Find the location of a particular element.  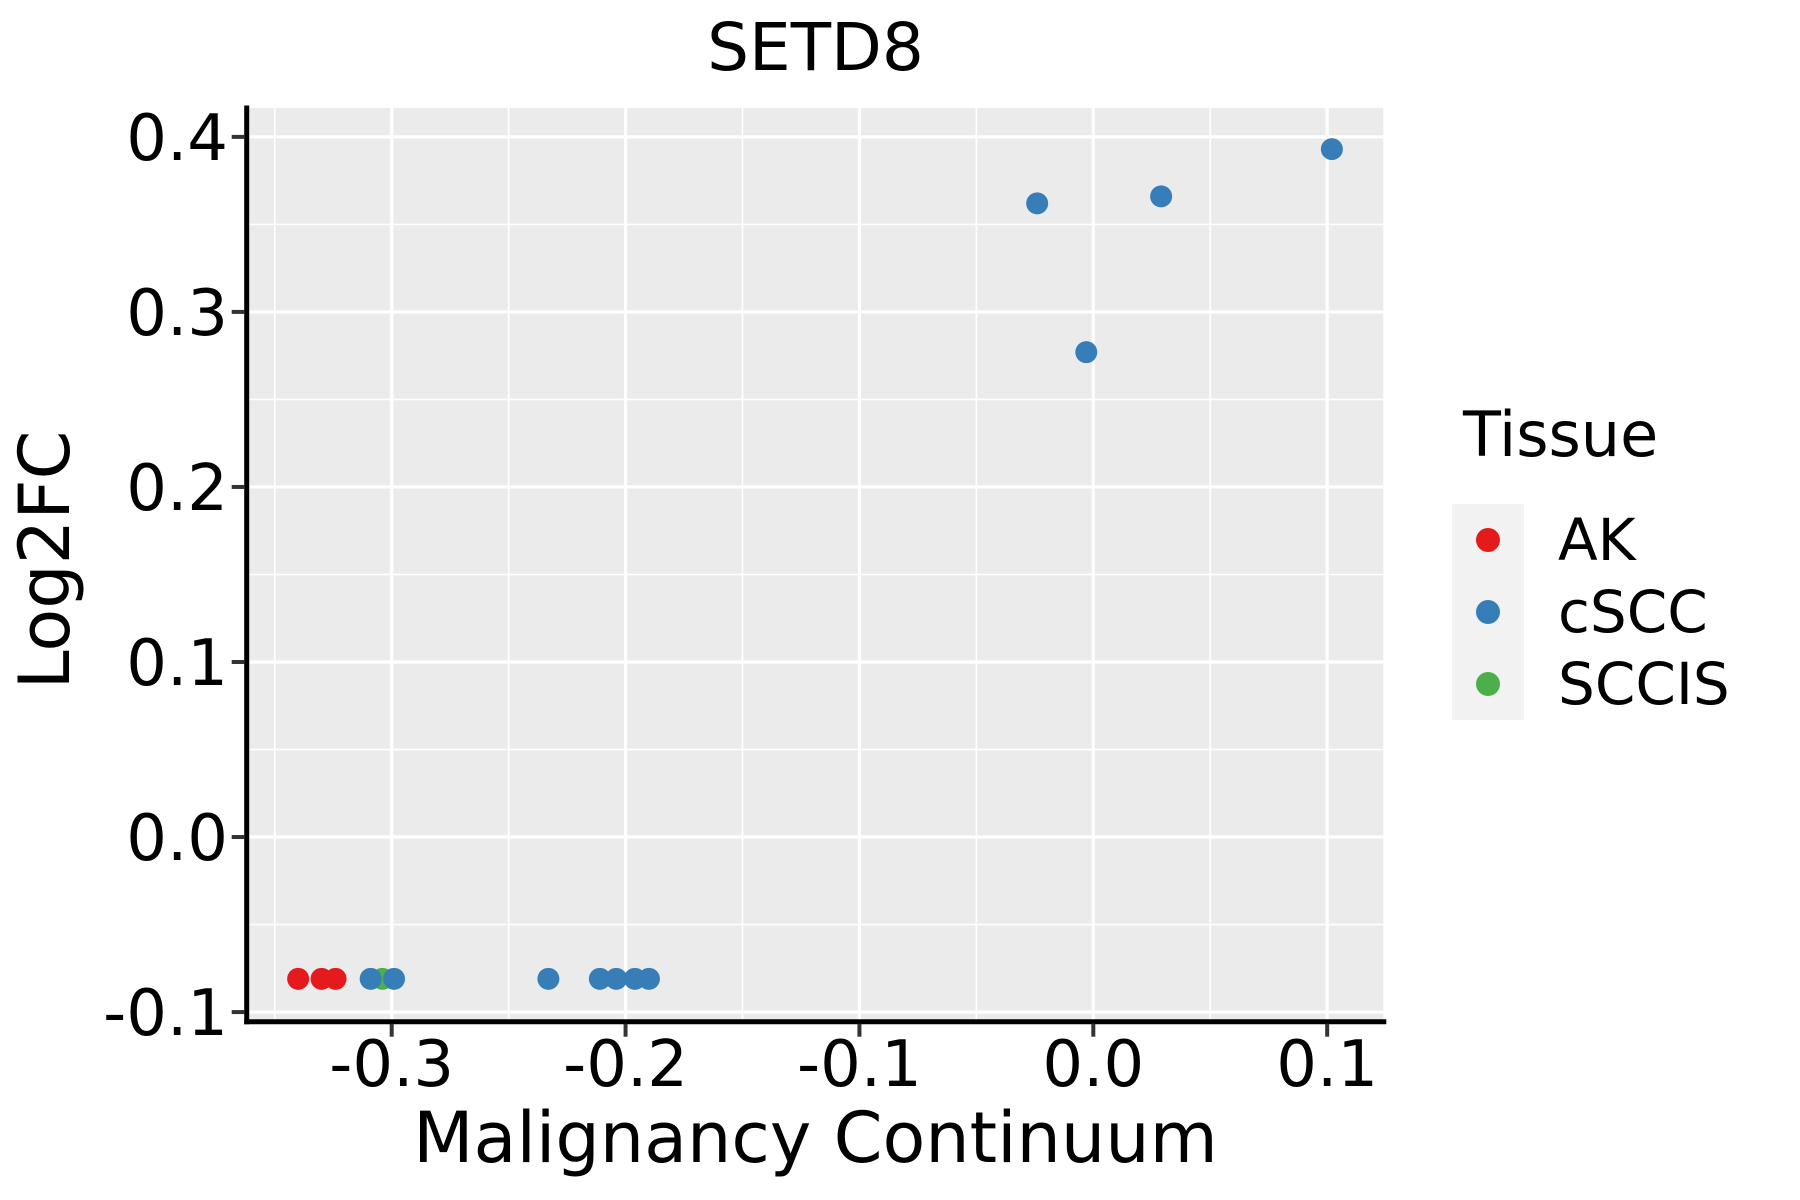

sccis-dot-icon is located at coordinates (1488, 684).